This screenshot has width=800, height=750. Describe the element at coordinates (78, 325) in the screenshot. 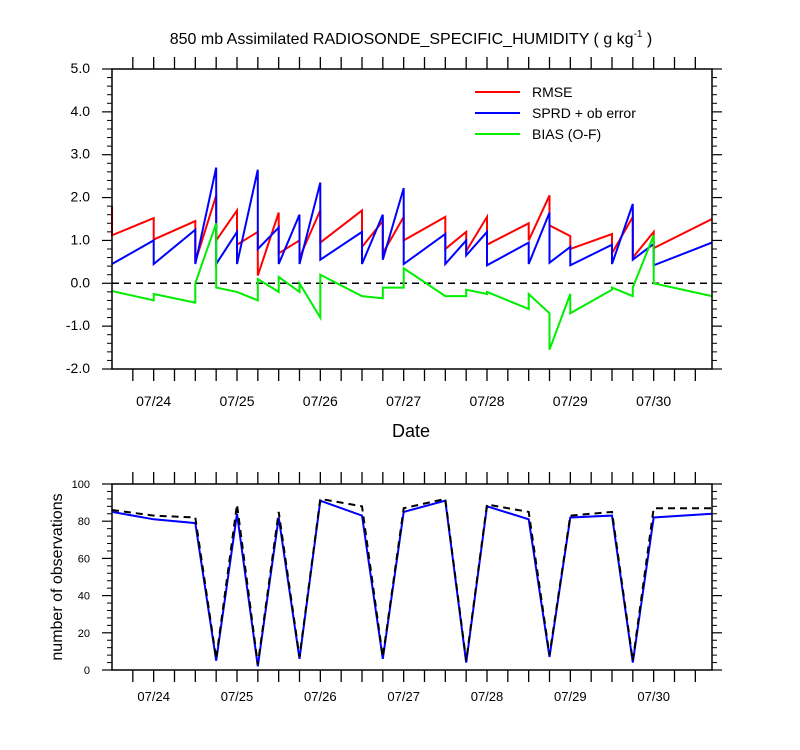

I see `y-tick-label: -1.0` at that location.